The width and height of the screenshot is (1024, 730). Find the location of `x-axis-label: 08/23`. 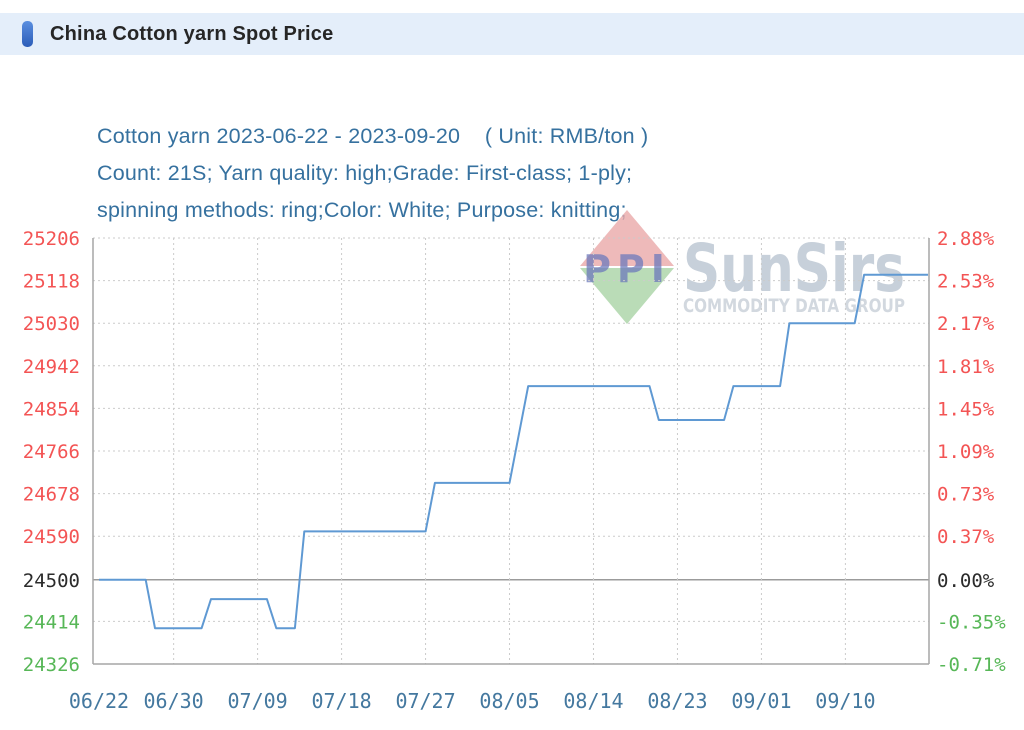

x-axis-label: 08/23 is located at coordinates (677, 701).